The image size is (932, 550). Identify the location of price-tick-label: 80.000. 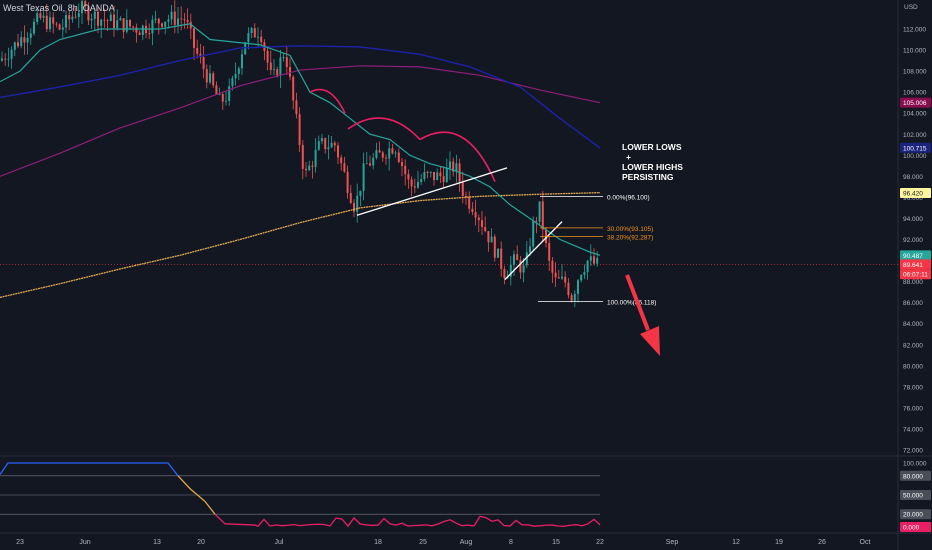
(913, 366).